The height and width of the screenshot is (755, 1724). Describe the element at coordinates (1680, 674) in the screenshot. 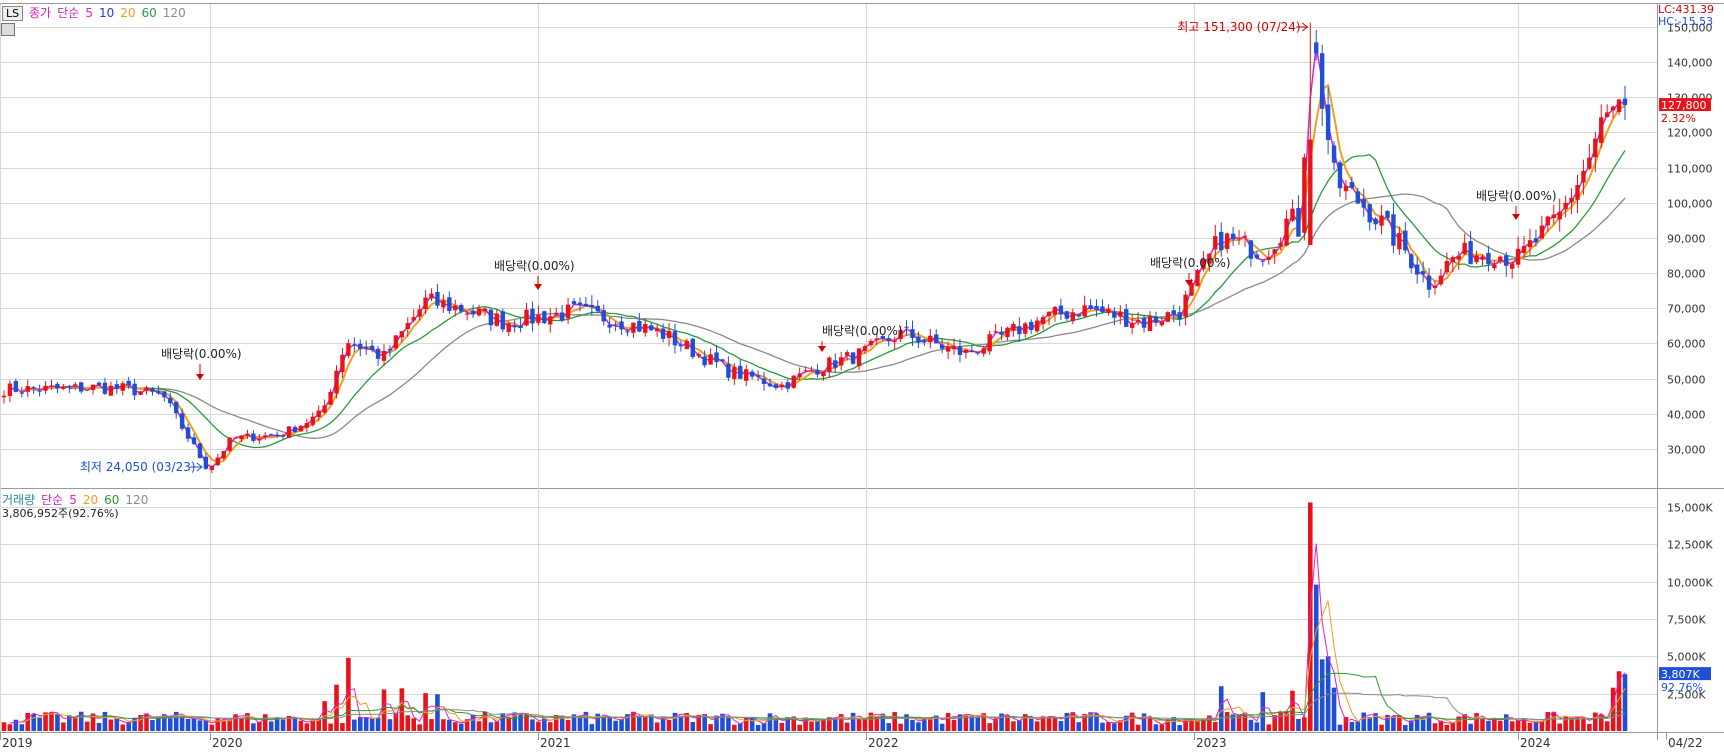

I see `current-volume-label: 3,807K` at that location.